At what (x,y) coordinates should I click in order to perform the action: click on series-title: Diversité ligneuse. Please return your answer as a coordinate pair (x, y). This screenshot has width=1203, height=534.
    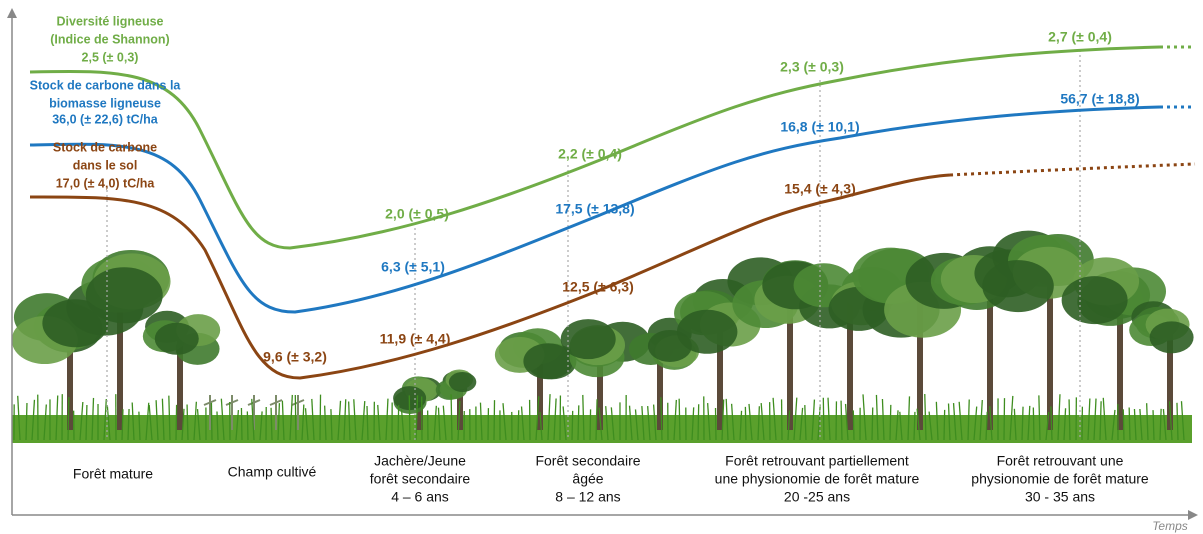
    Looking at the image, I should click on (110, 21).